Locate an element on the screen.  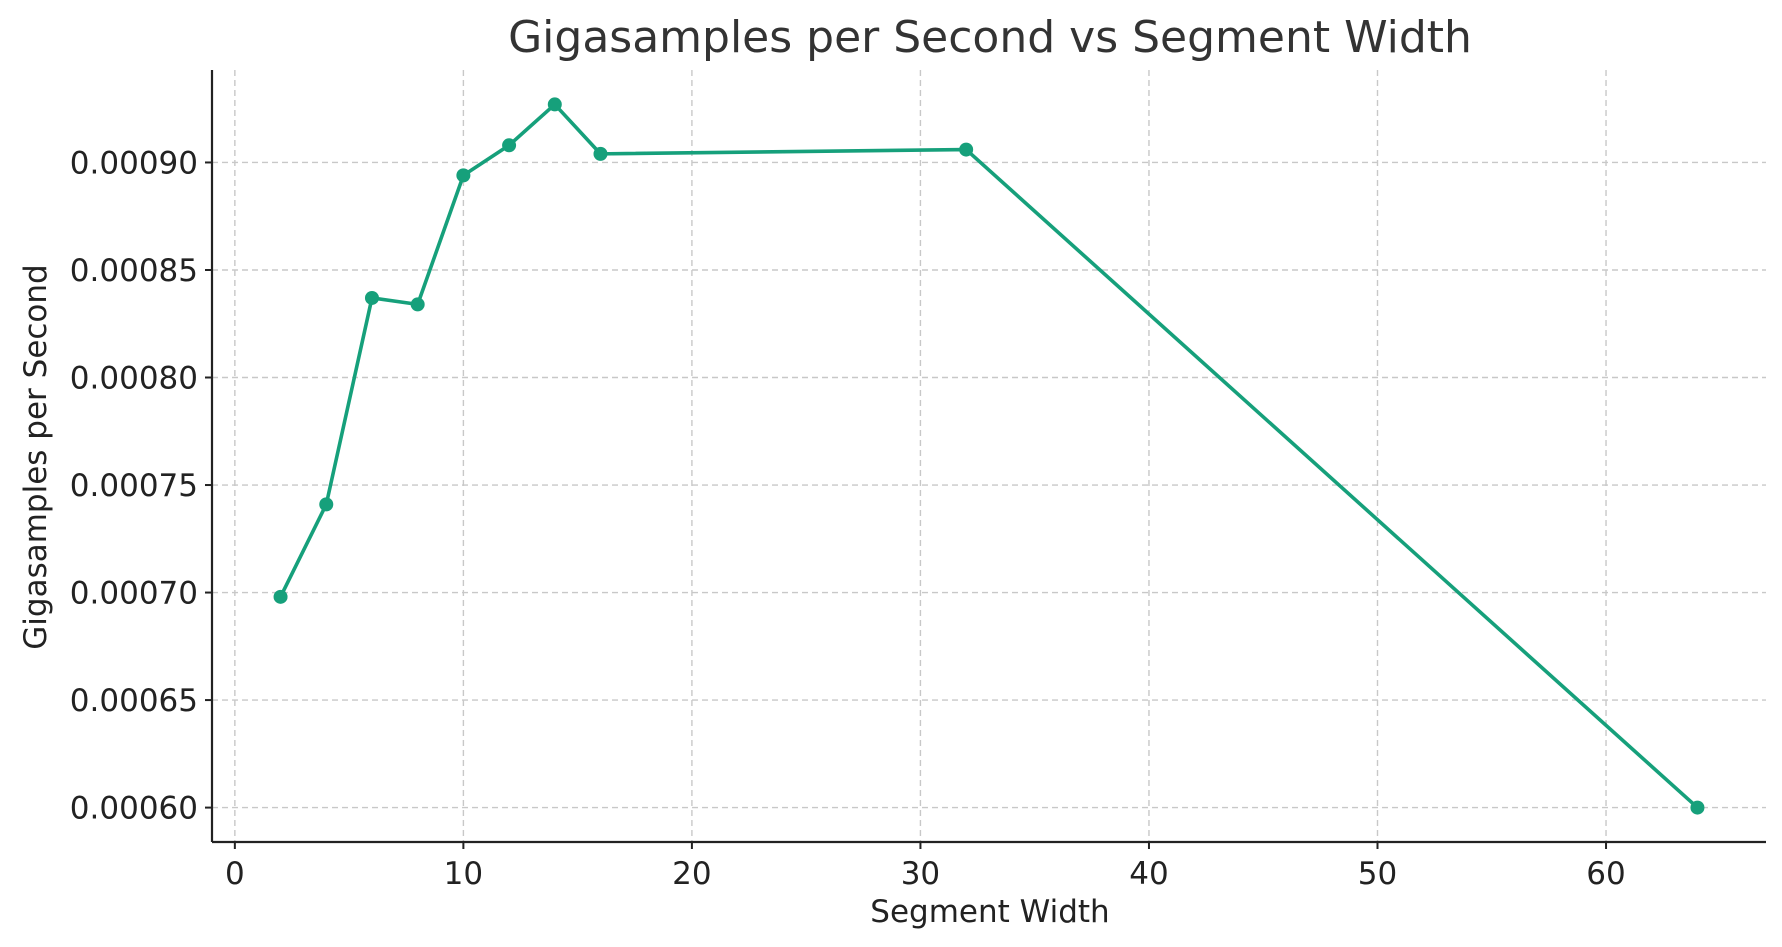
y-tick-label: 0.00090 is located at coordinates (134, 163).